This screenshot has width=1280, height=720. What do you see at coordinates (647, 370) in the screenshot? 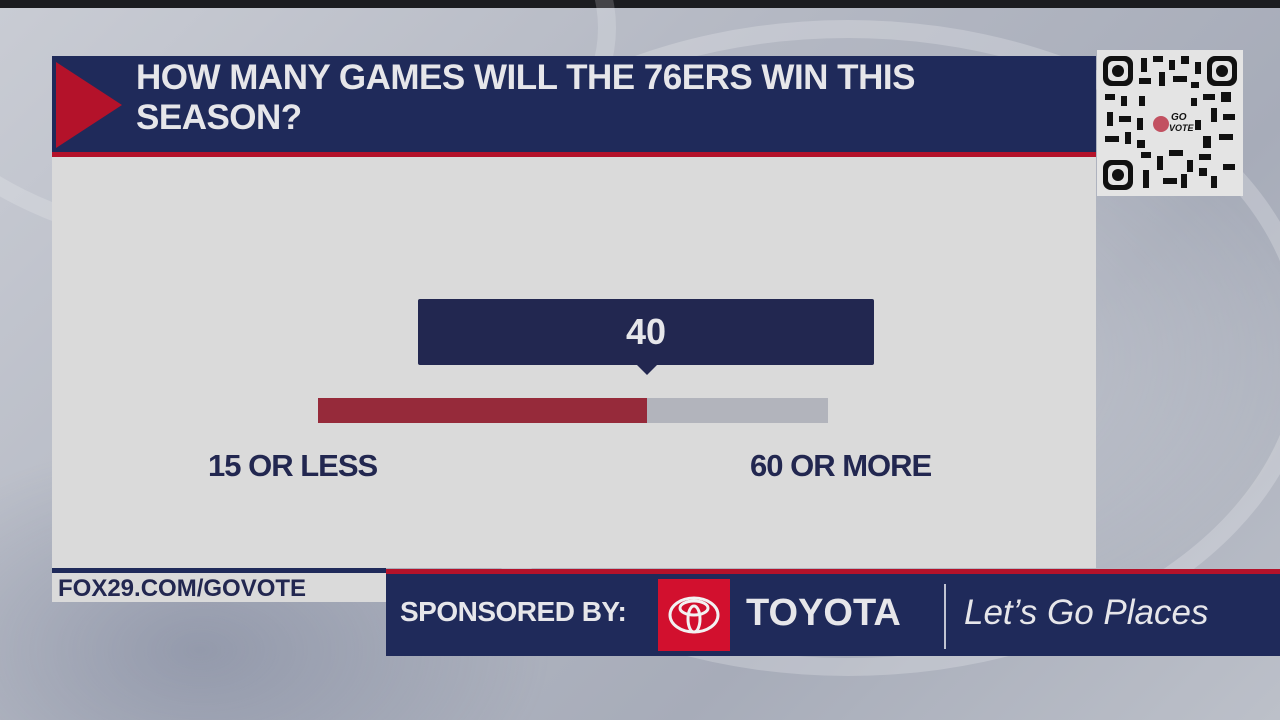
I see `callout-pointer` at bounding box center [647, 370].